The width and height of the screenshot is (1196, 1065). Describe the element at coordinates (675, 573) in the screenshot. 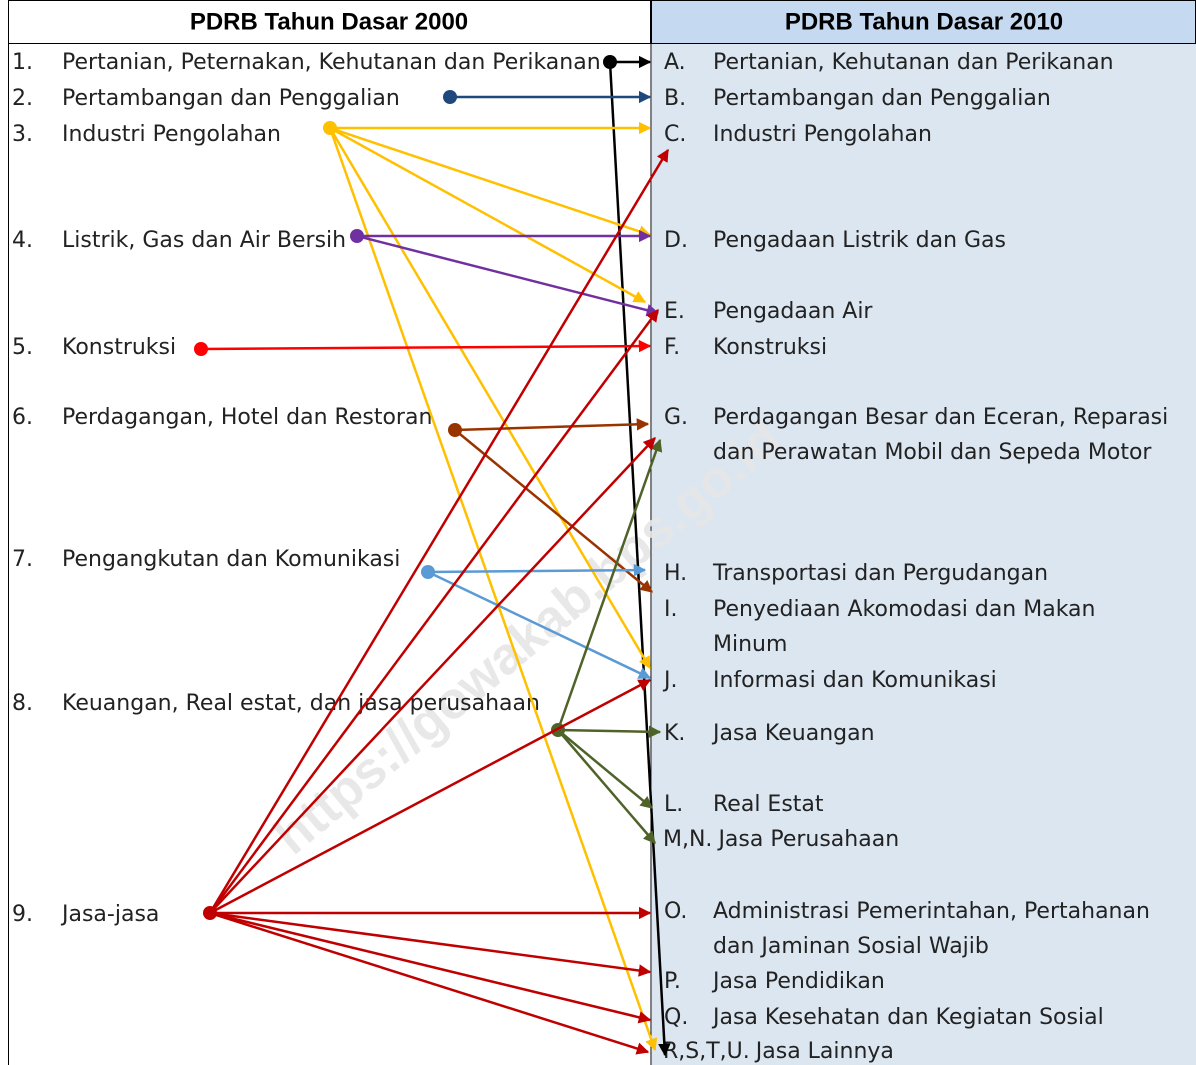

I see `right-letter: H.` at that location.